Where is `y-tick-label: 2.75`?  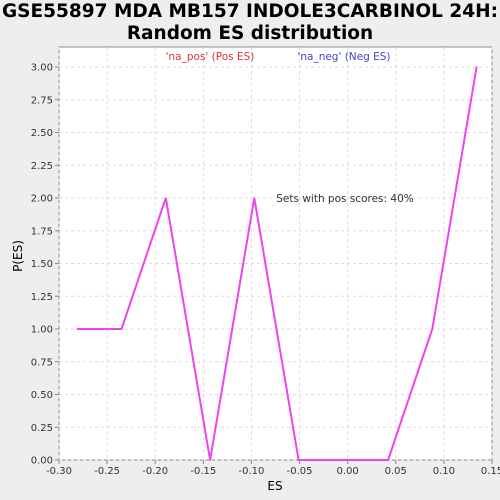
y-tick-label: 2.75 is located at coordinates (42, 100).